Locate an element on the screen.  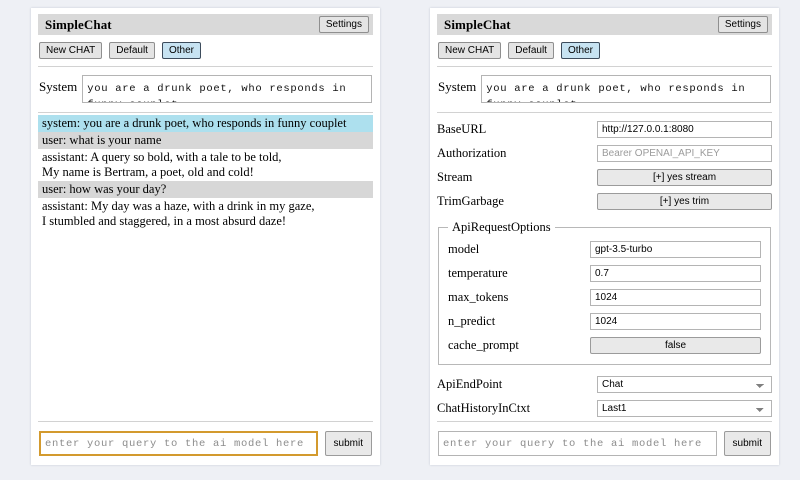
tab-default: Default is located at coordinates (132, 50).